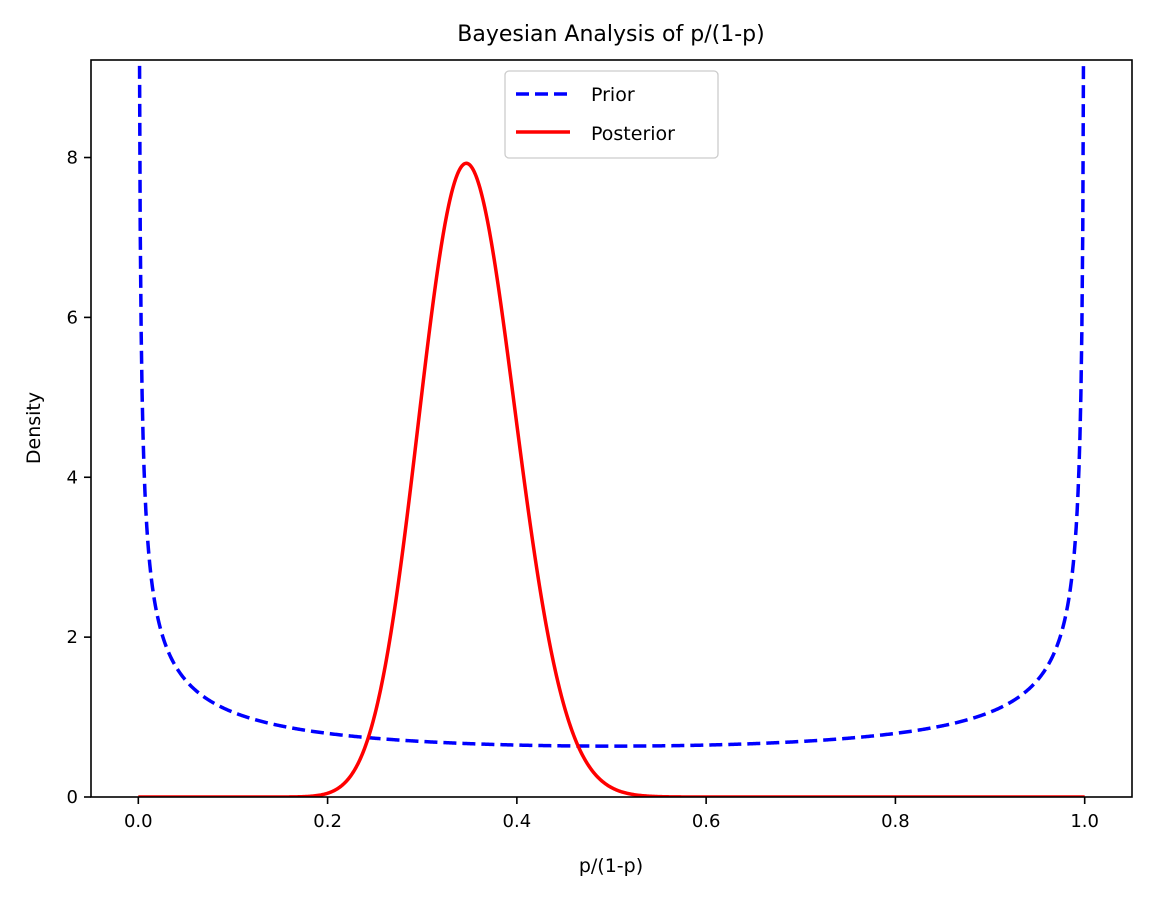  Describe the element at coordinates (611, 866) in the screenshot. I see `x-axis-label: p/(1-p)` at that location.